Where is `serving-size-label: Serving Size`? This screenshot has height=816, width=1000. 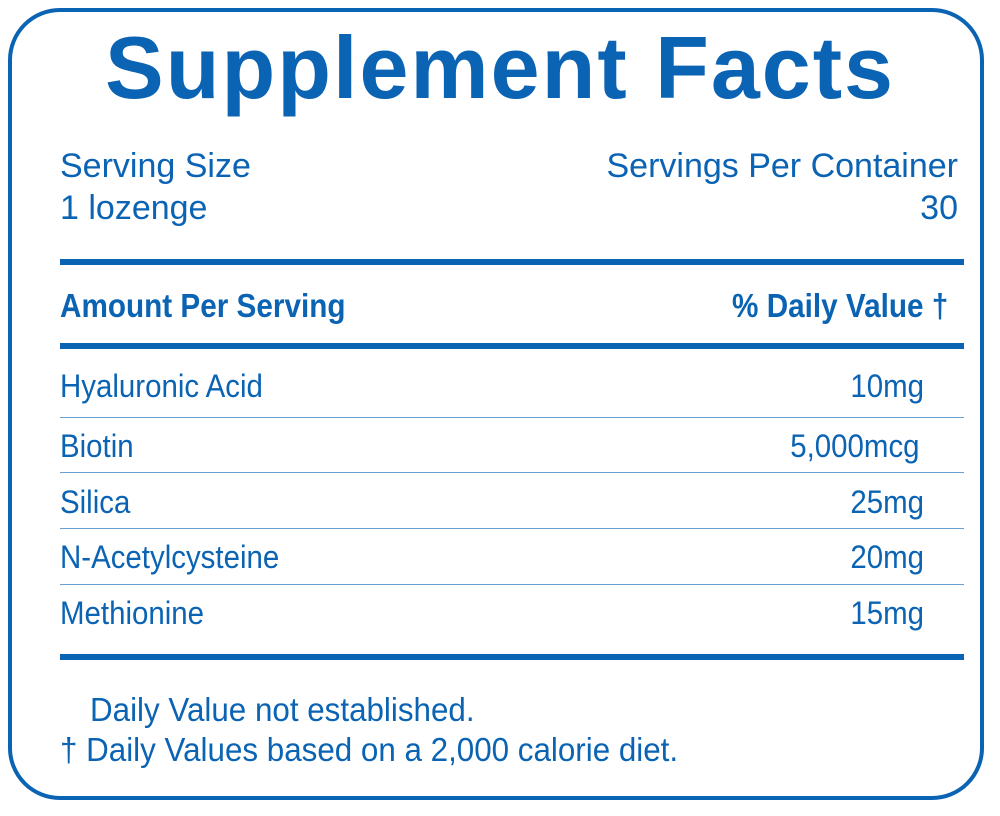
serving-size-label: Serving Size is located at coordinates (155, 166).